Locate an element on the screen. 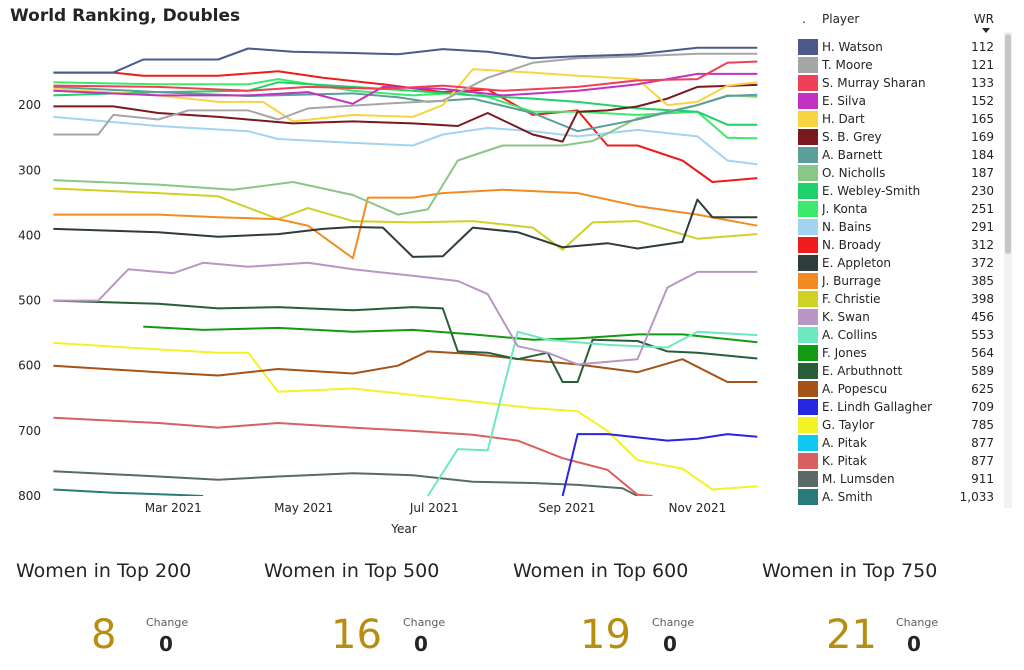  legend-row: A. Popescu 625 is located at coordinates (898, 389).